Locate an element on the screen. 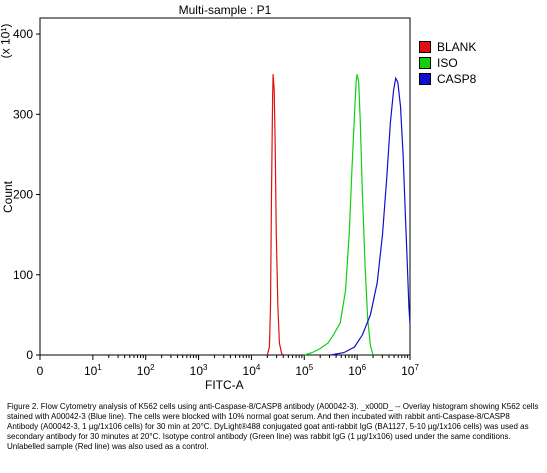  series-line-casp8 is located at coordinates (370, 216).